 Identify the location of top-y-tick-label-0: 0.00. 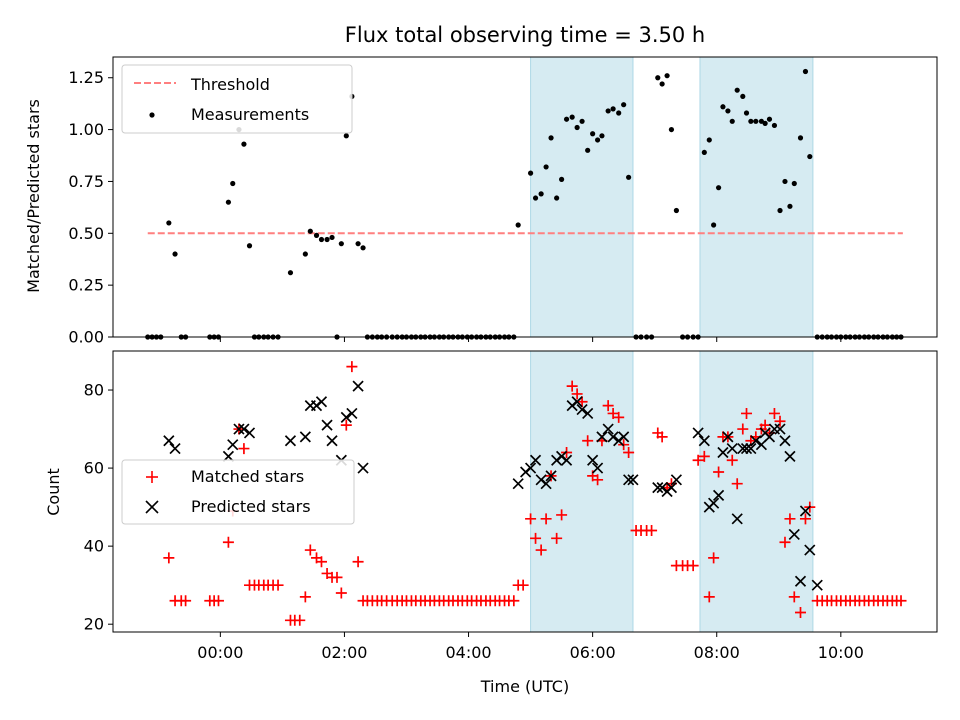
(86, 337).